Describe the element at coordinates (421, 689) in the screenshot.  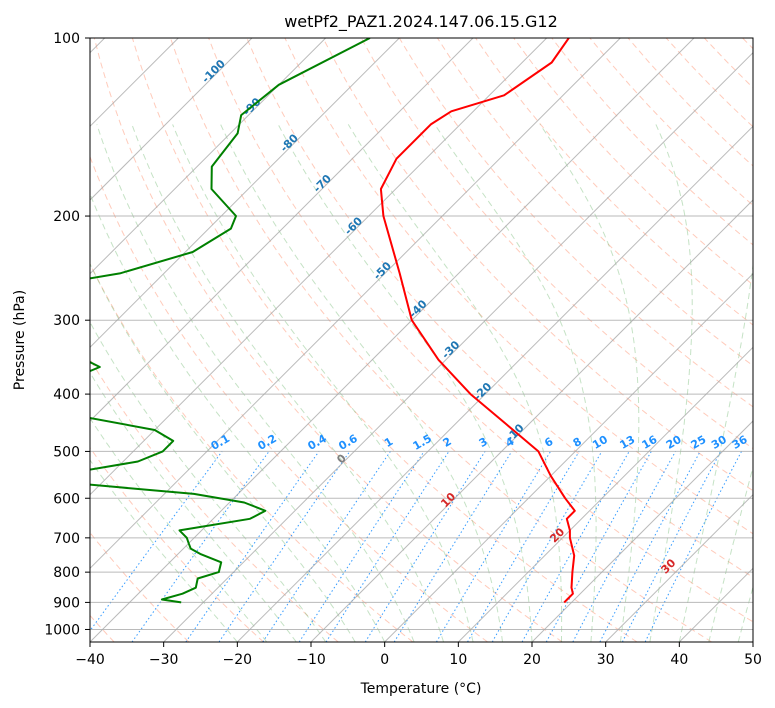
I see `x-axis-label: Temperature (°C)` at that location.